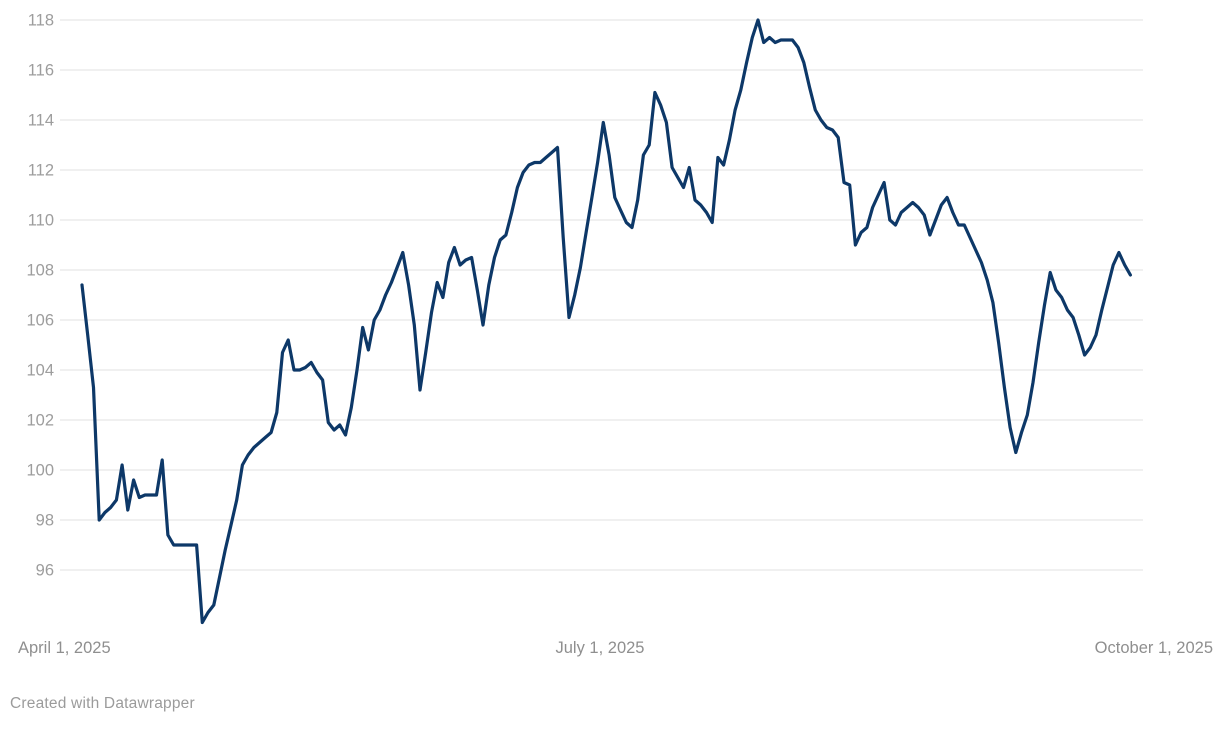  Describe the element at coordinates (41, 121) in the screenshot. I see `y-axis-tick-label-114: 114` at that location.